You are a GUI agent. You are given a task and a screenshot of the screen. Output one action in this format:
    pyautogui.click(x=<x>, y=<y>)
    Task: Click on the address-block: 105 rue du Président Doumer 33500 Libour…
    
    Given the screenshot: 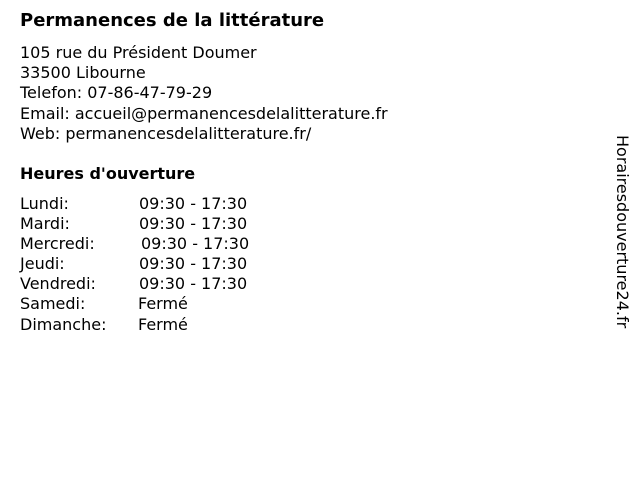 What is the action you would take?
    pyautogui.click(x=204, y=93)
    